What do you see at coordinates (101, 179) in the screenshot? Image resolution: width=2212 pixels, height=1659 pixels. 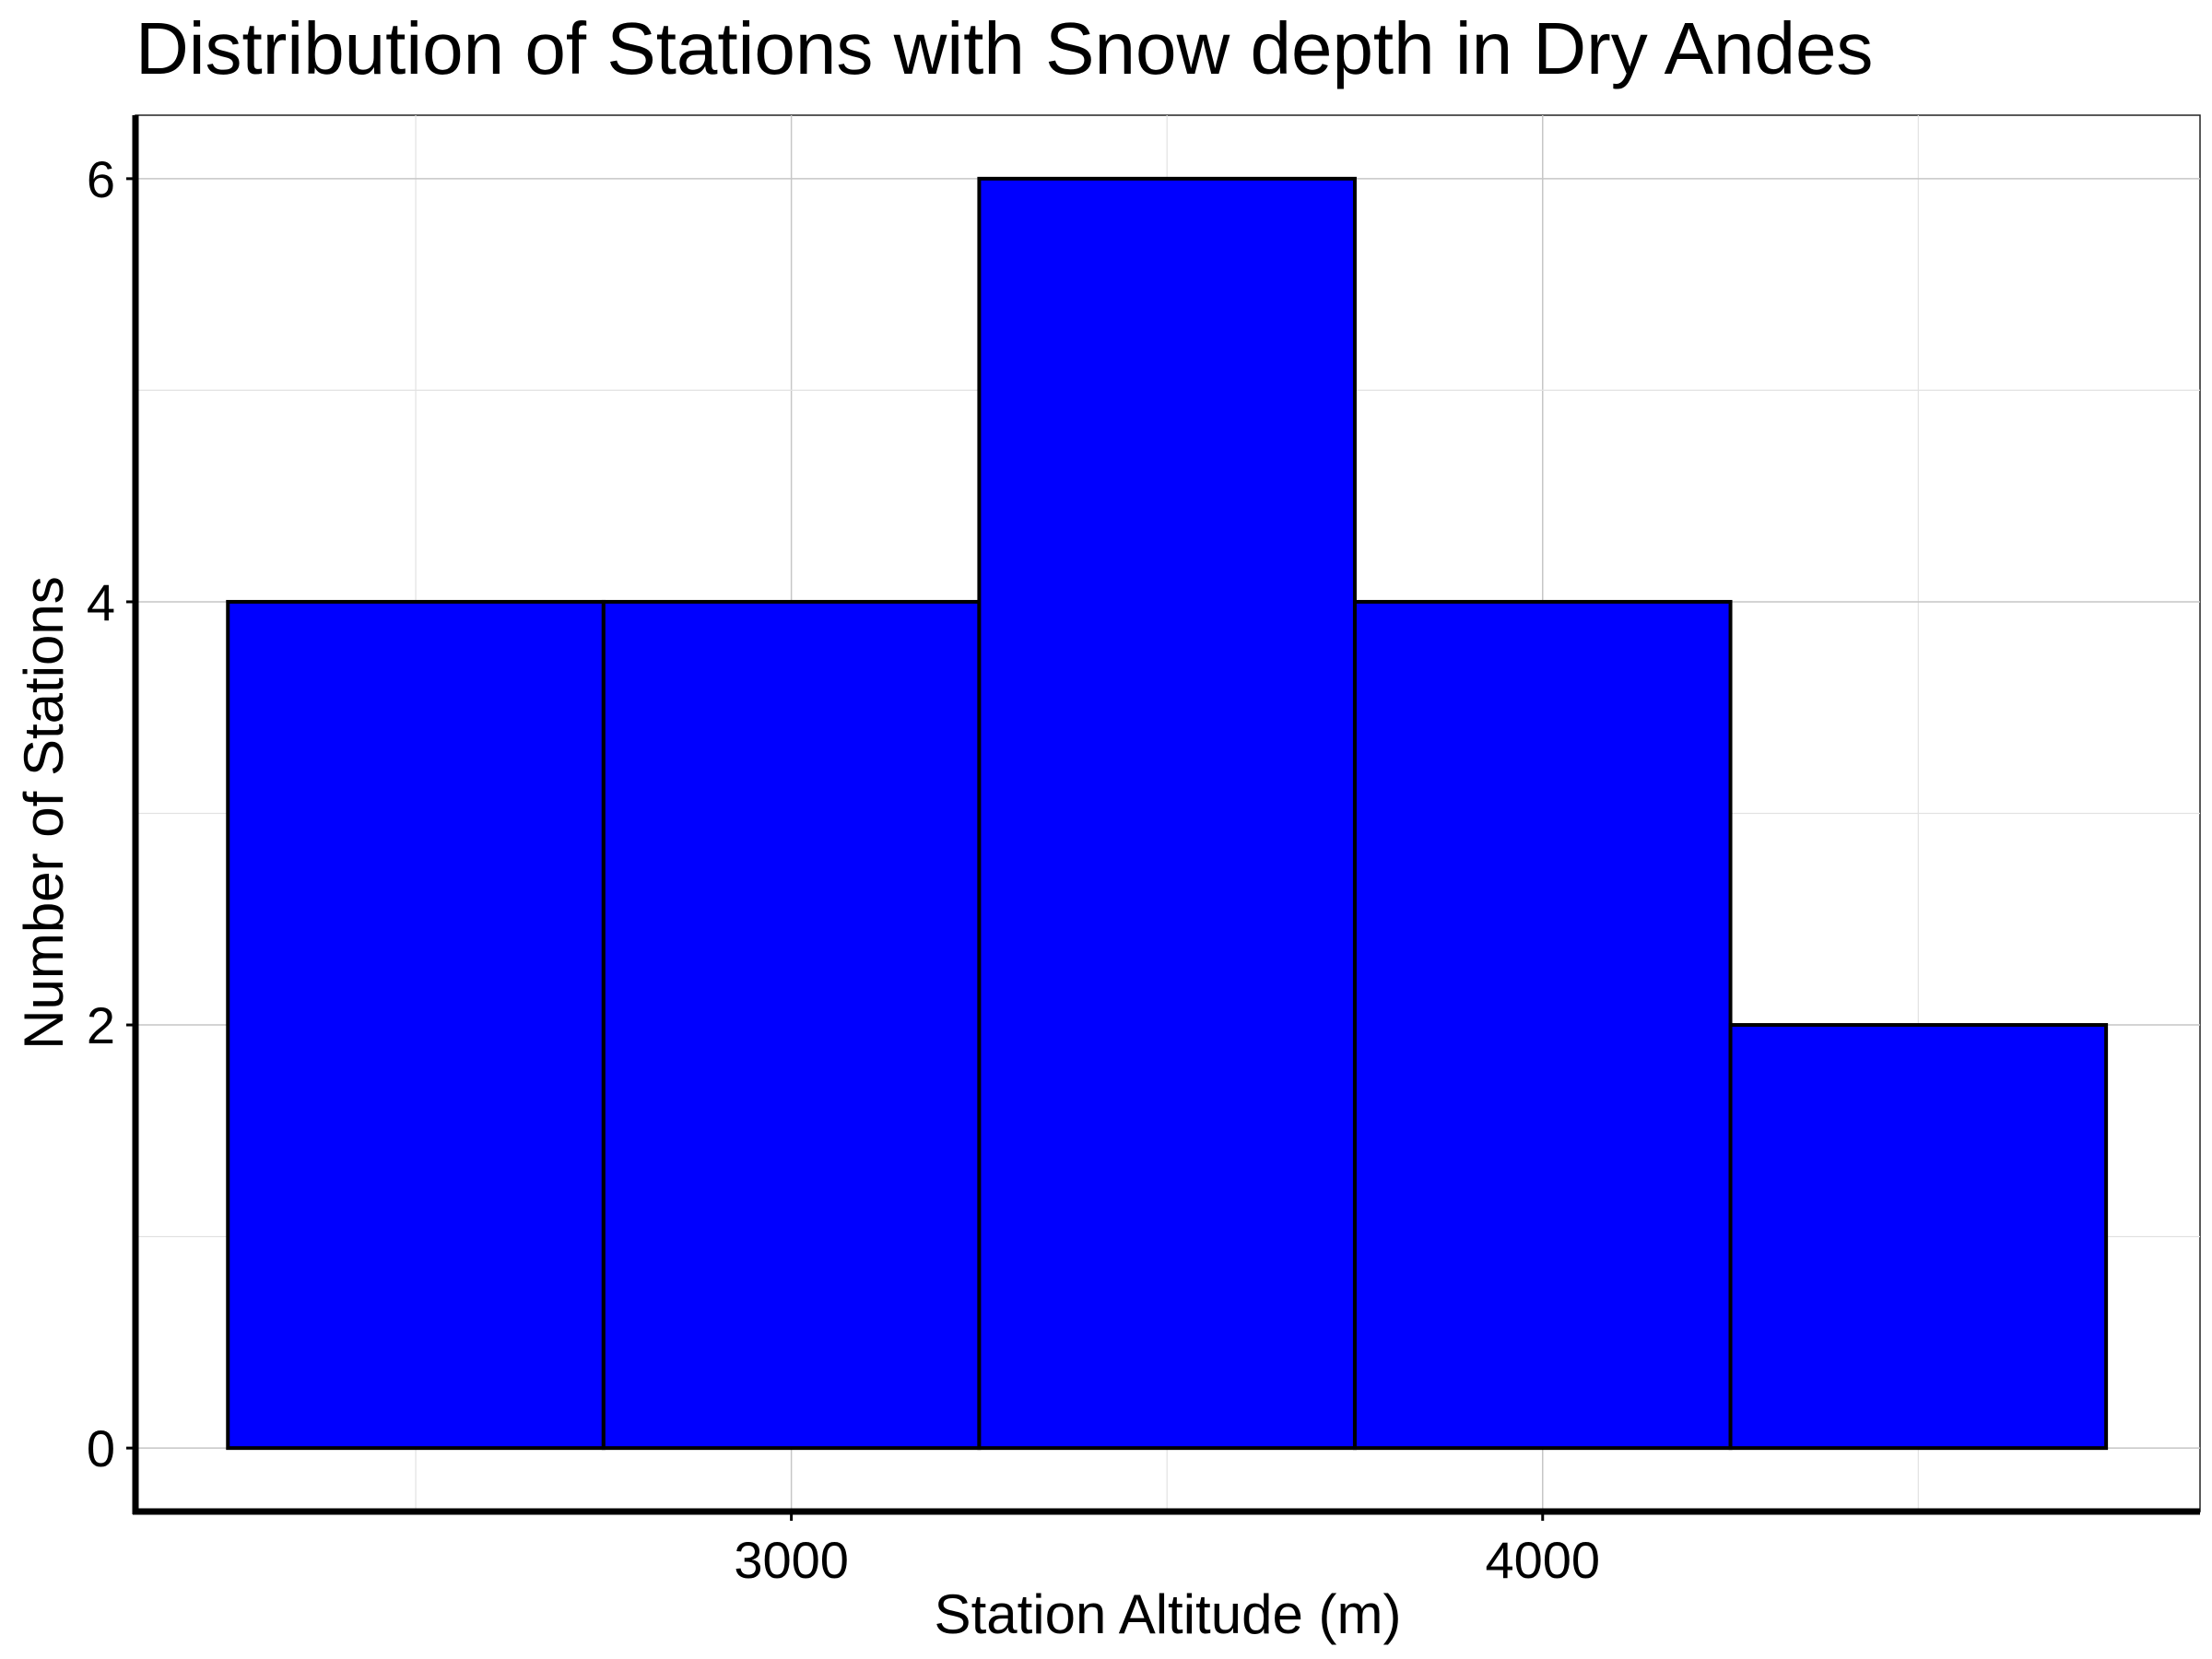 I see `y-tick-label-6: 6` at bounding box center [101, 179].